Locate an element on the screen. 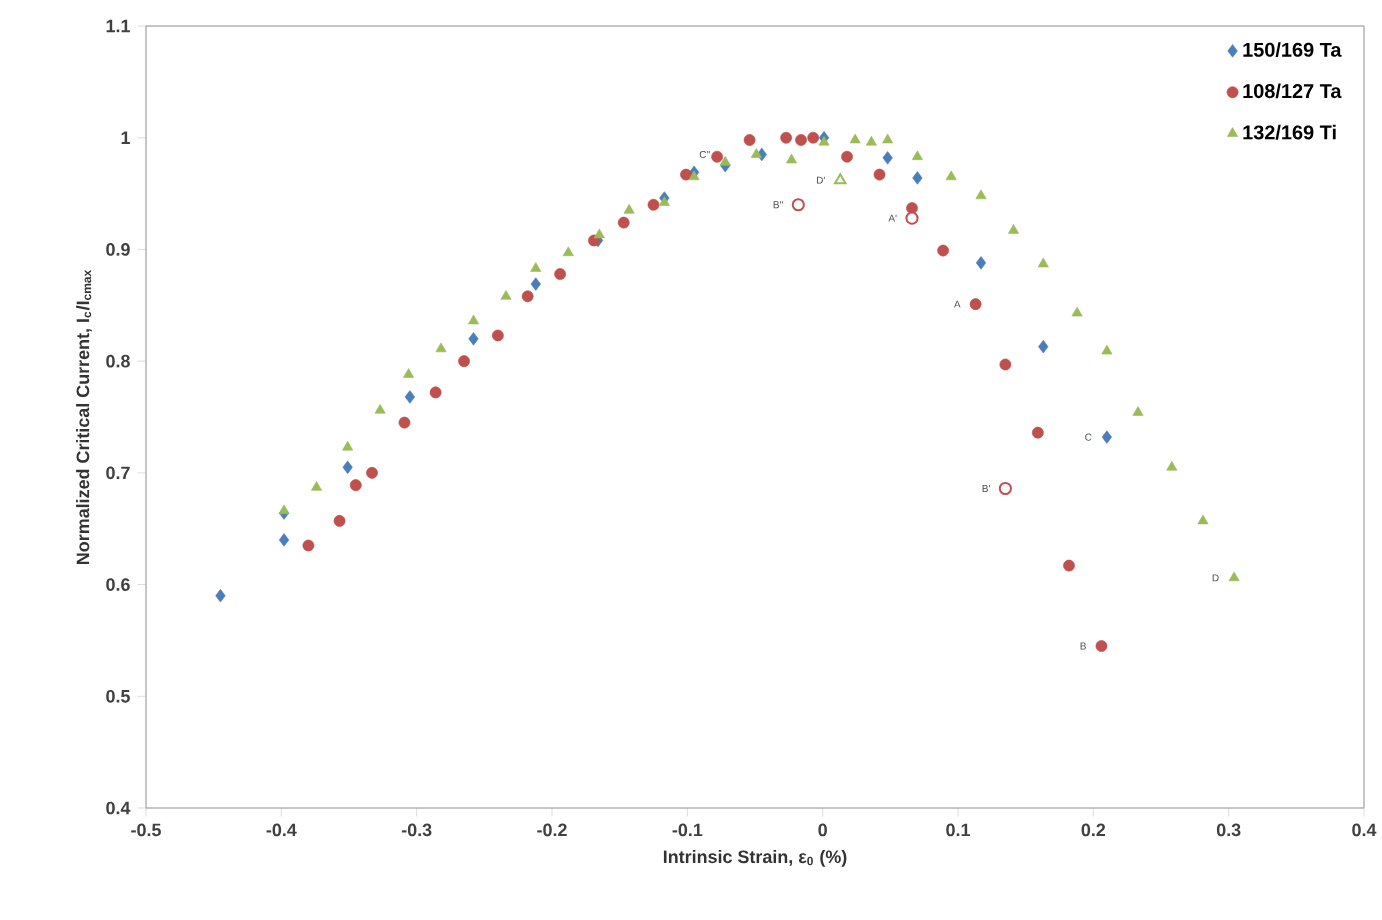 The image size is (1382, 920). x-tick-label: -0.4 is located at coordinates (281, 830).